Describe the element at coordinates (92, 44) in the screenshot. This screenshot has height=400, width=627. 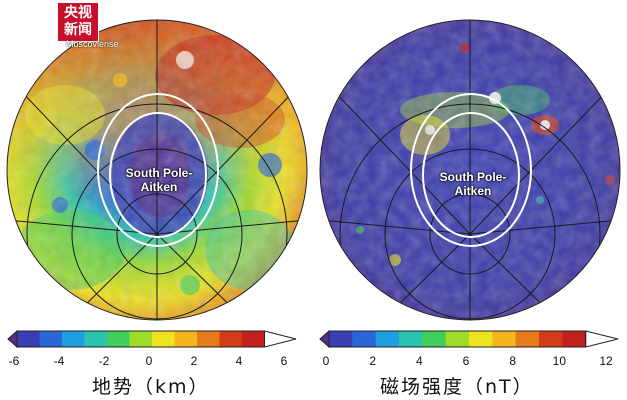
I see `moscoviense-label: Moscoviense` at that location.